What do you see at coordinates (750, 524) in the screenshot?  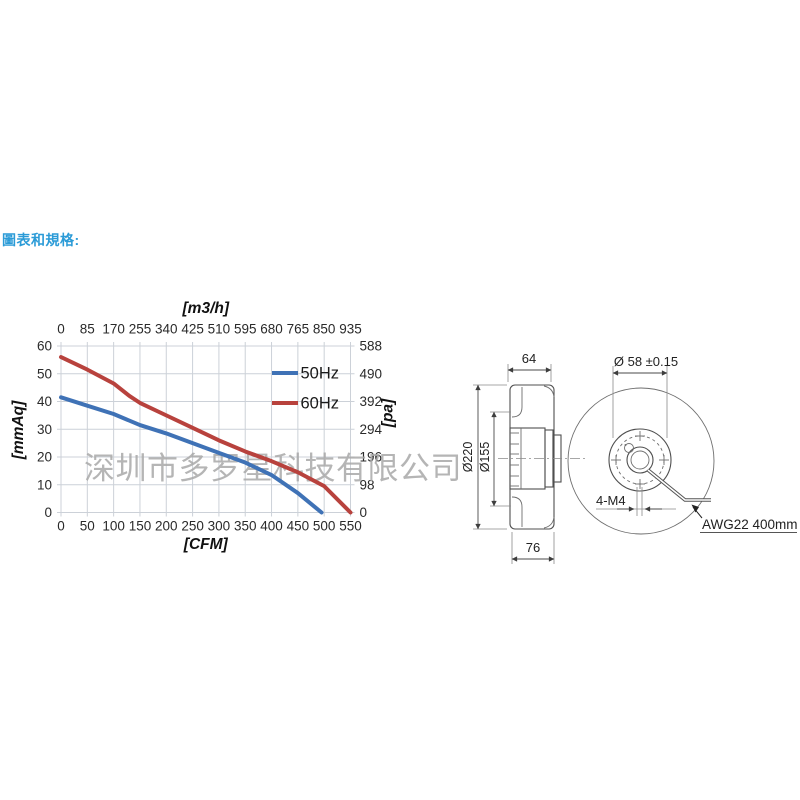 I see `wire-label: AWG22 400mm` at bounding box center [750, 524].